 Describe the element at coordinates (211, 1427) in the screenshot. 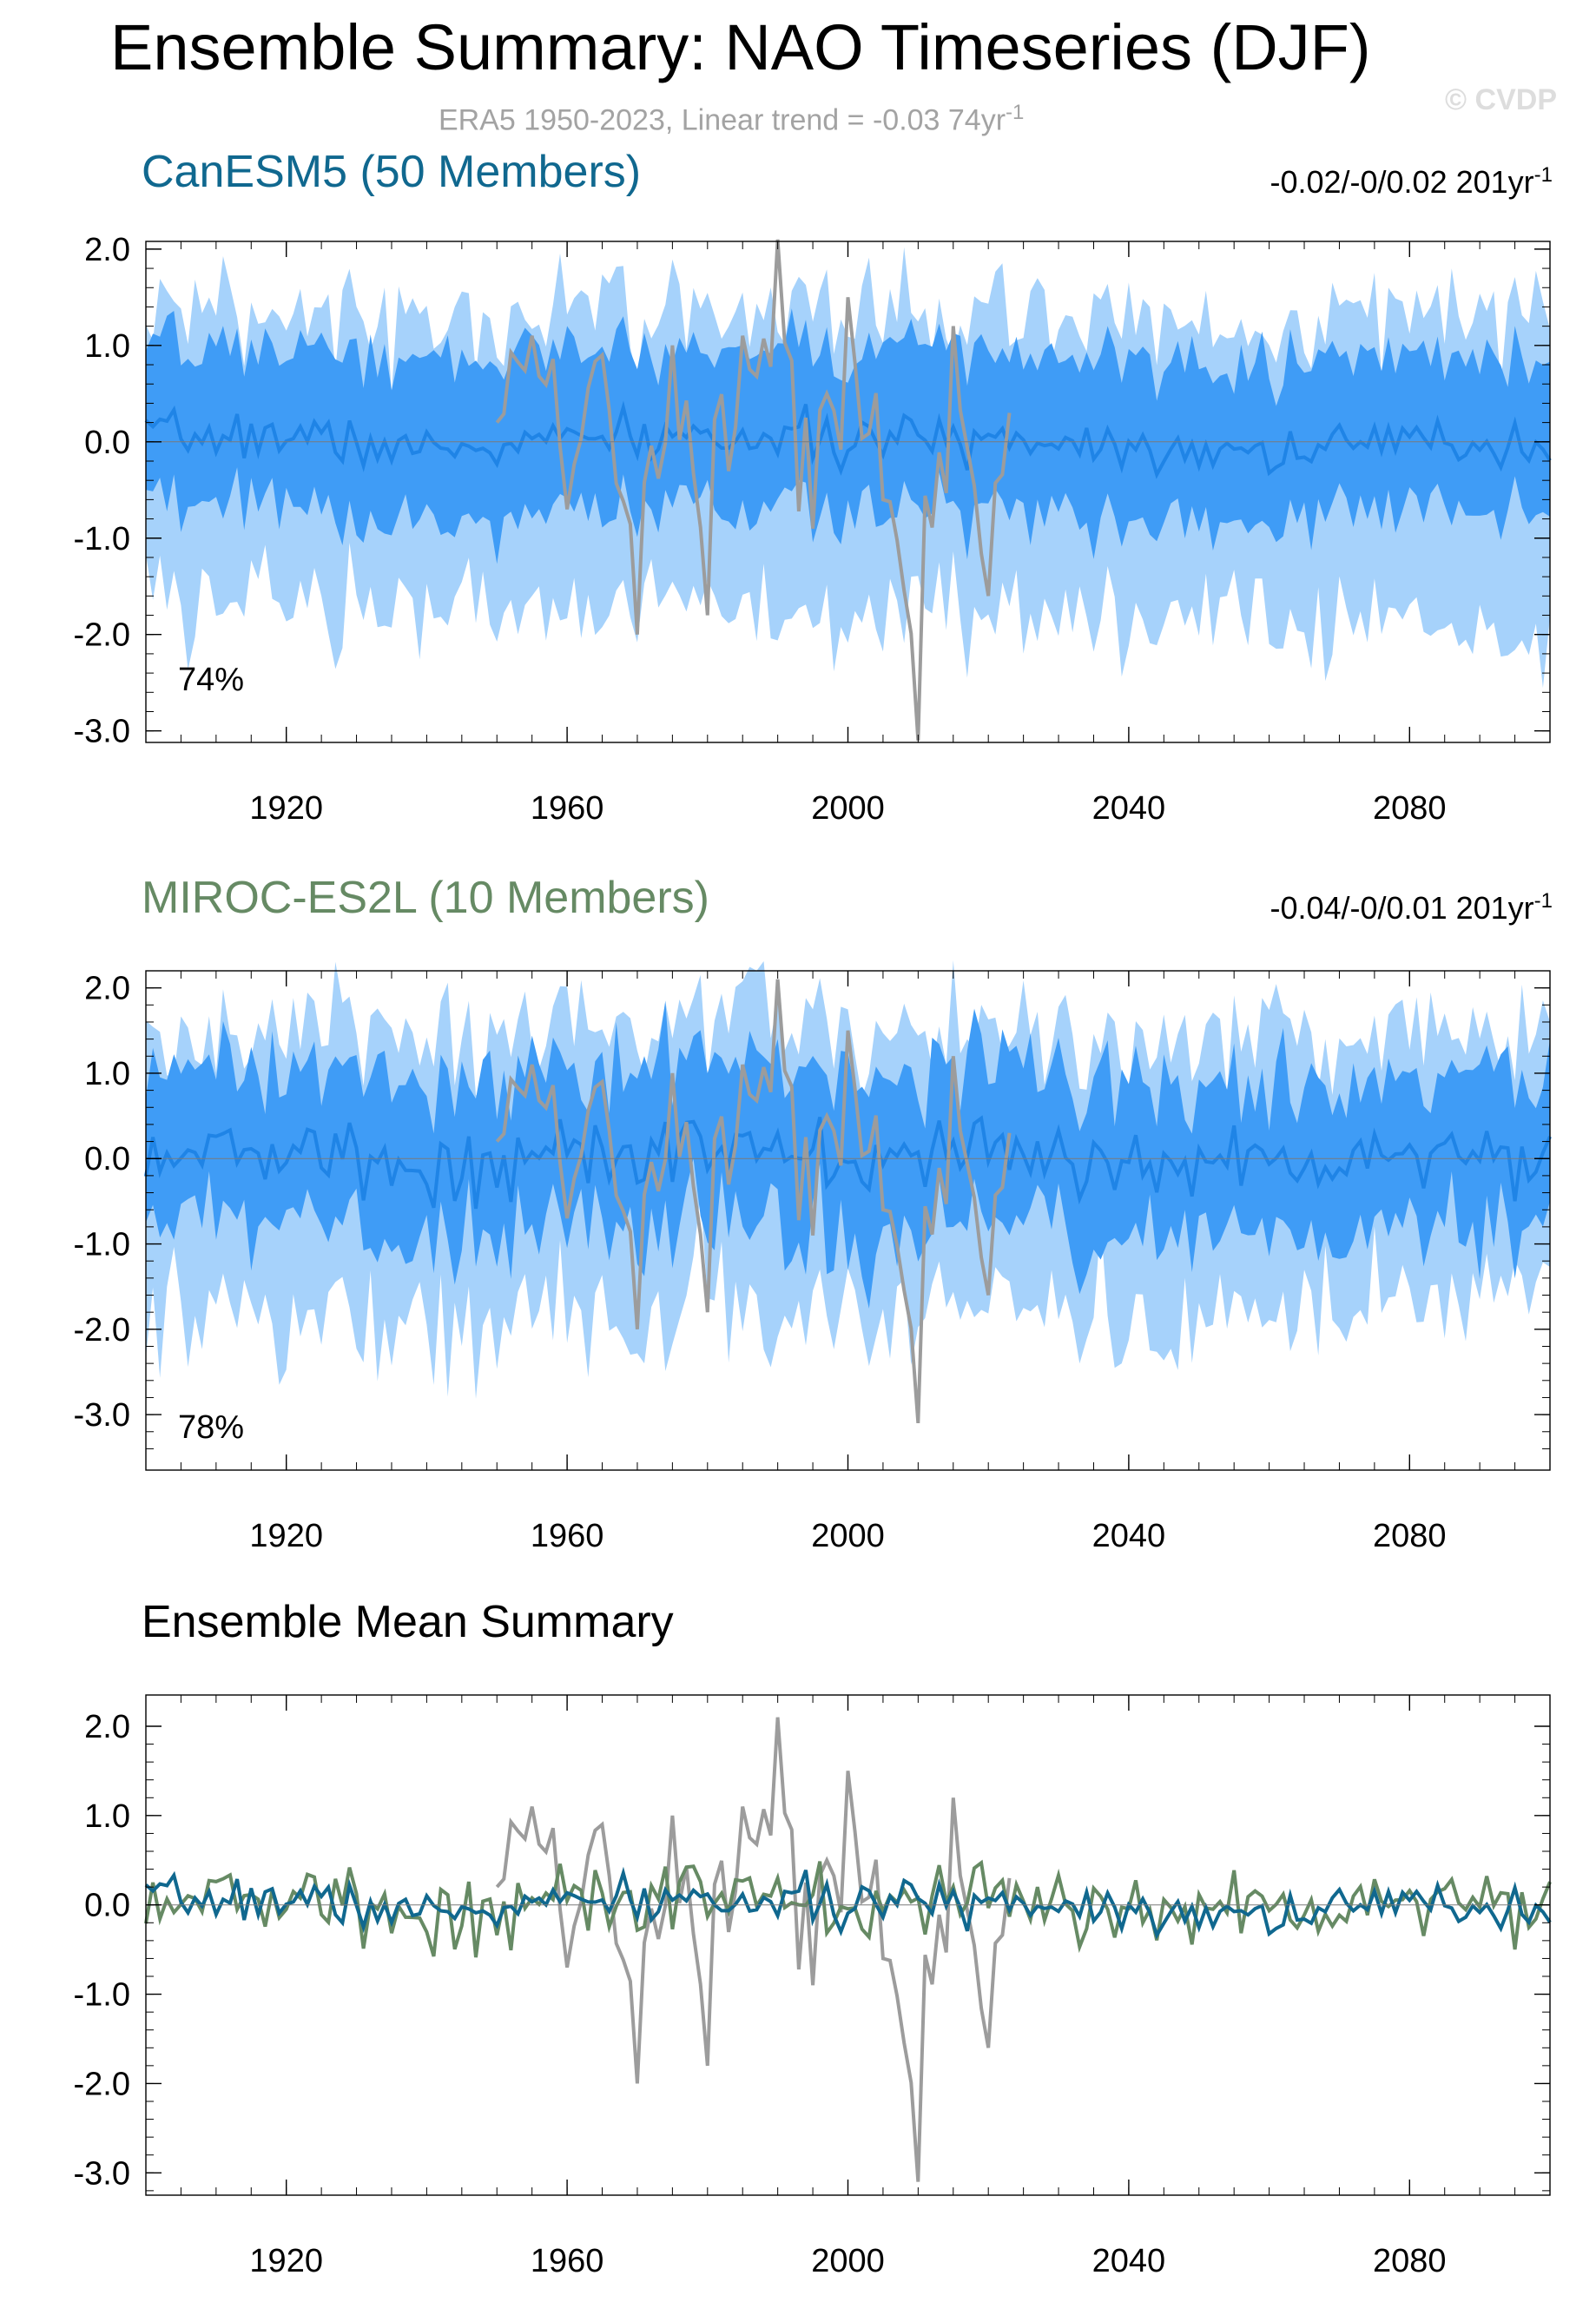

I see `percent-annotation: 78%` at that location.